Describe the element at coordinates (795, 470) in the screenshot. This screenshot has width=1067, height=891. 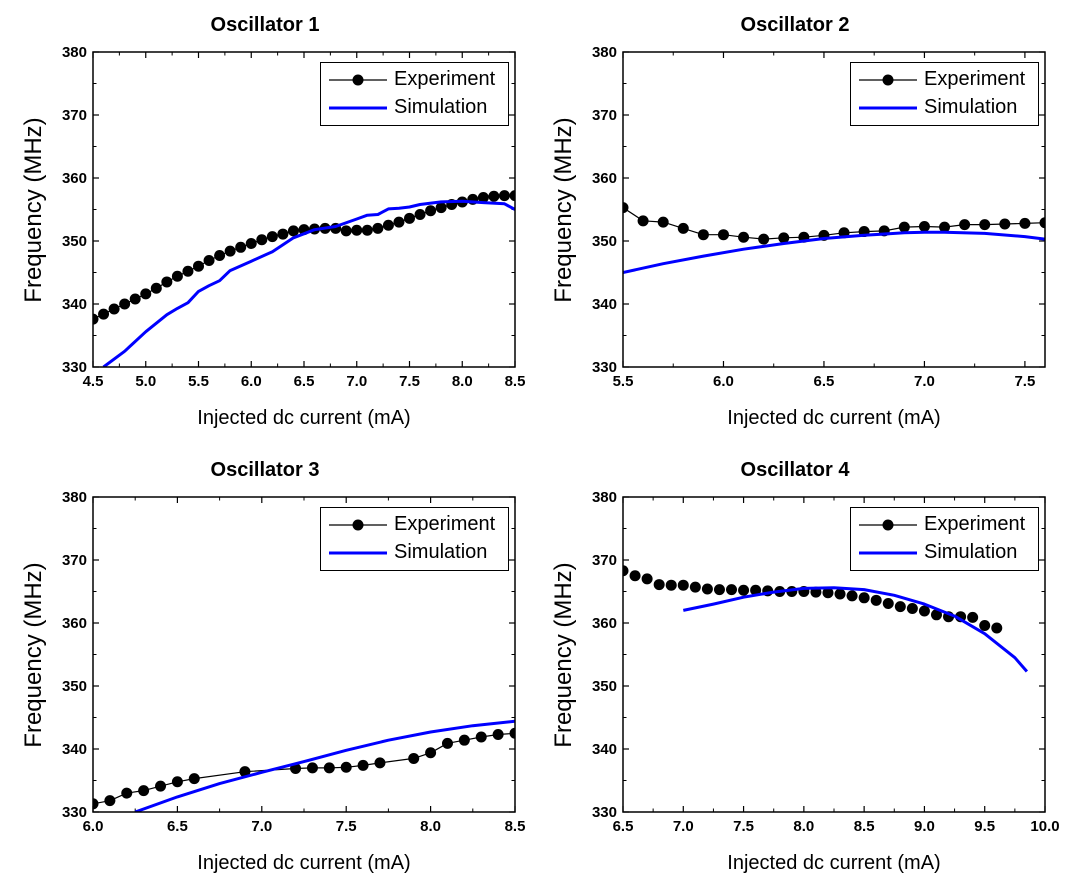
I see `chart-title: Oscillator 4` at that location.